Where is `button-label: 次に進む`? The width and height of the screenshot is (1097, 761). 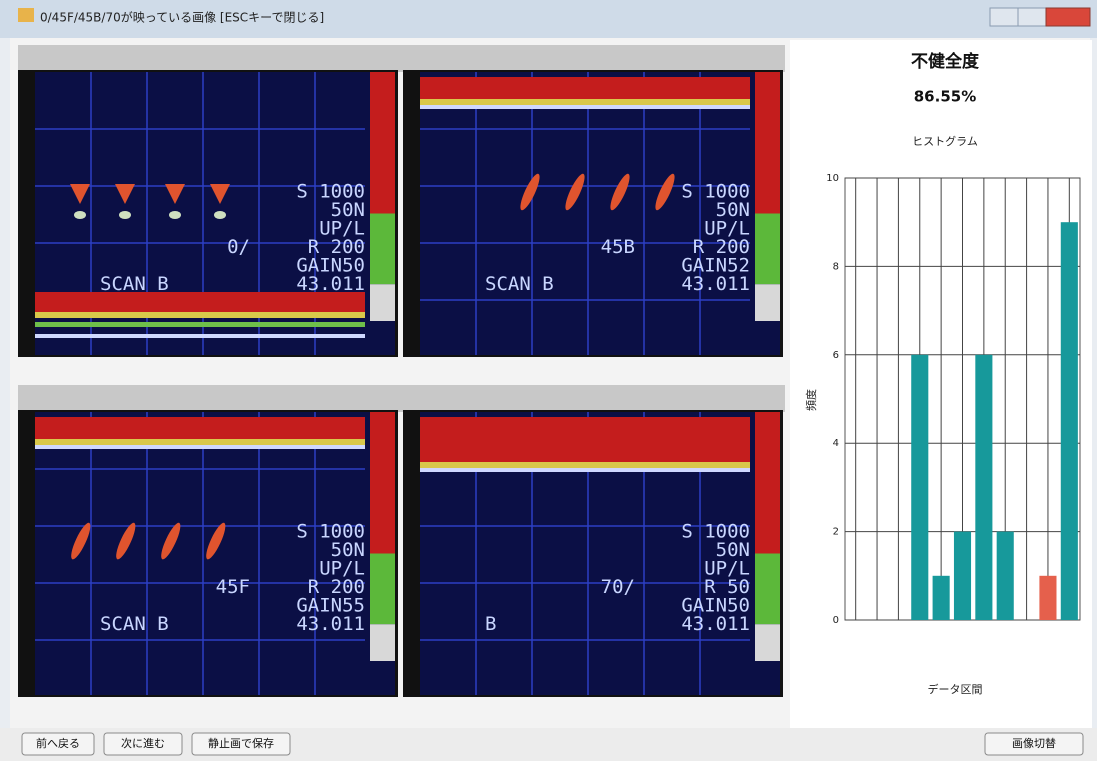
button-label: 次に進む is located at coordinates (143, 743).